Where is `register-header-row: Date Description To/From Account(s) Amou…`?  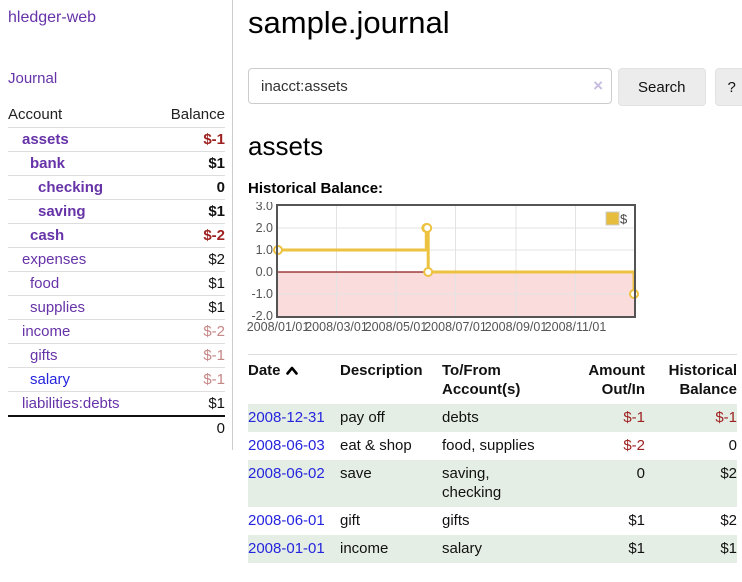
register-header-row: Date Description To/From Account(s) Amou… is located at coordinates (492, 380).